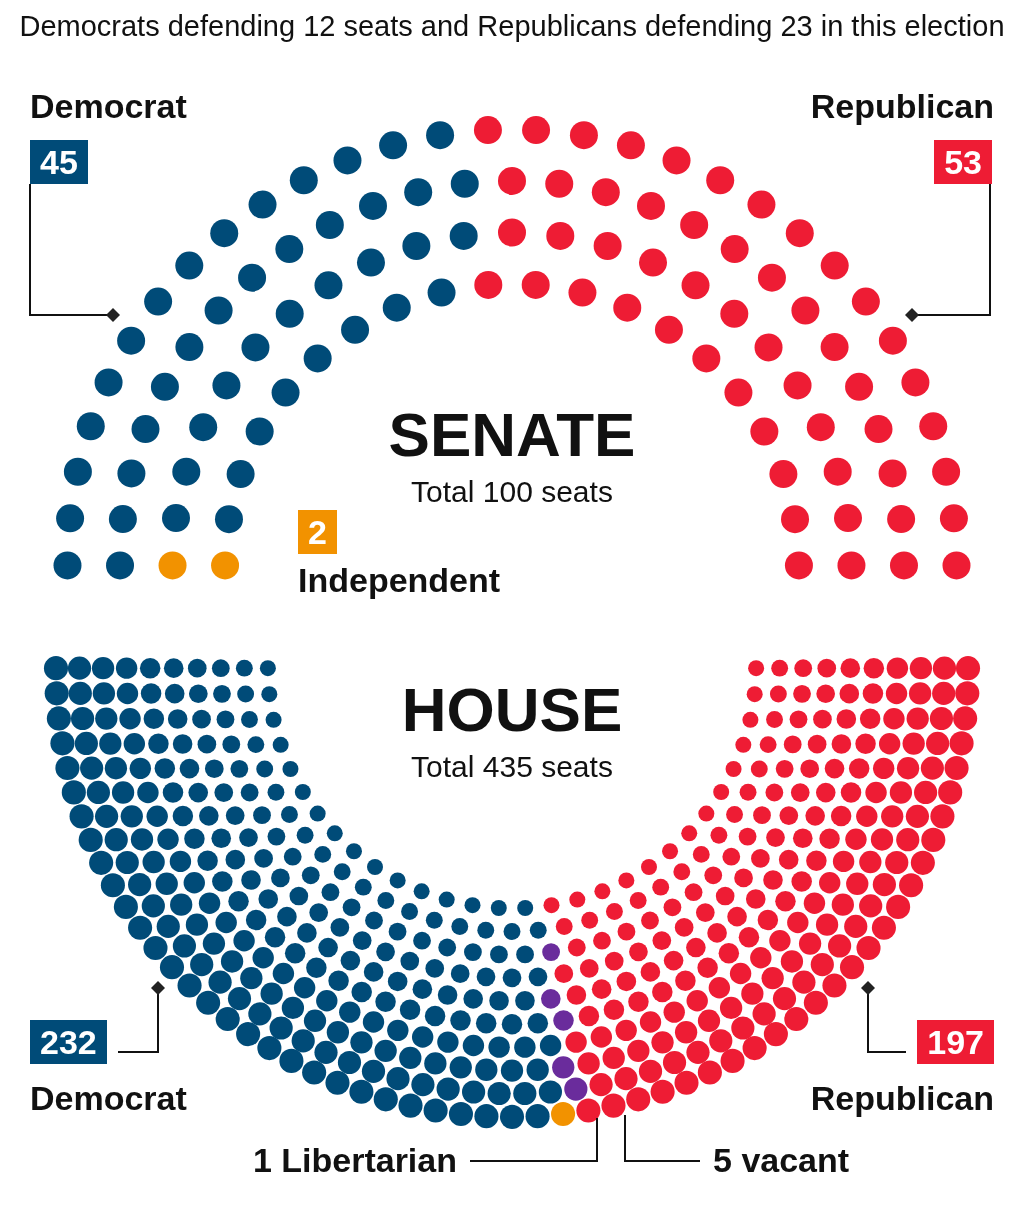 The image size is (1024, 1225). What do you see at coordinates (317, 532) in the screenshot?
I see `data-label: 2` at bounding box center [317, 532].